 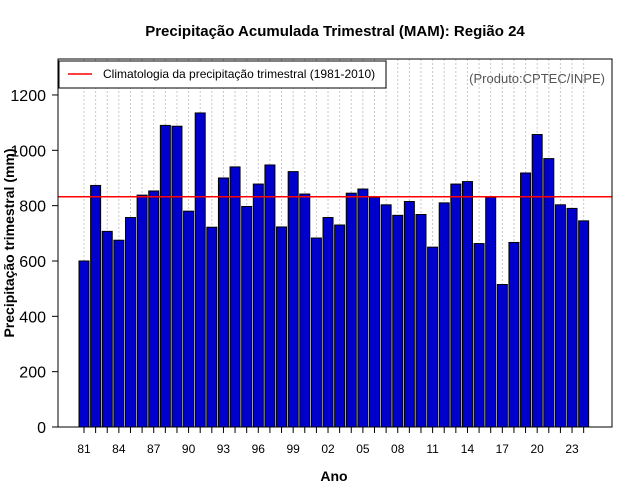 I want to click on bar-2015, so click(x=479, y=335).